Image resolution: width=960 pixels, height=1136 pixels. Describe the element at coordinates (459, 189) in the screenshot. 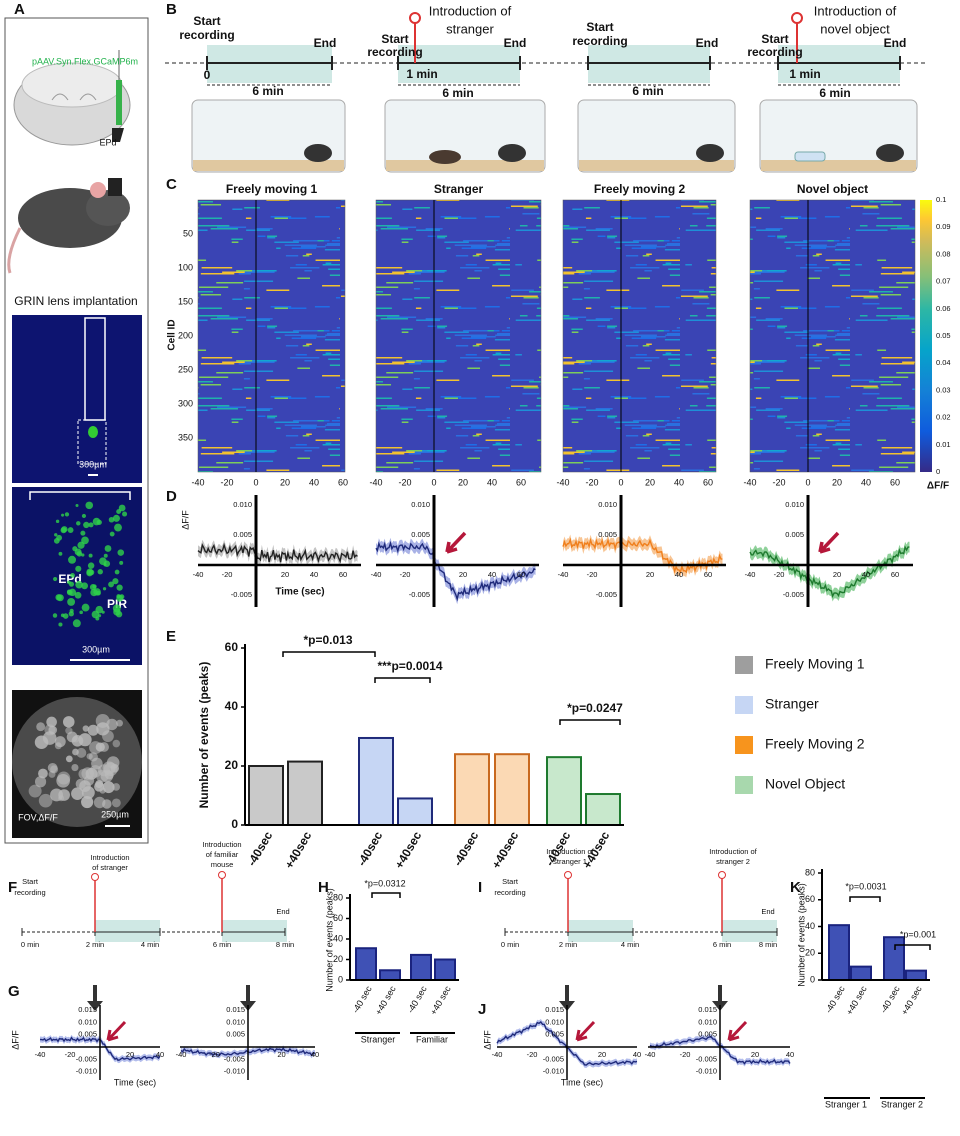

I see `heatmap-title: Stranger` at that location.